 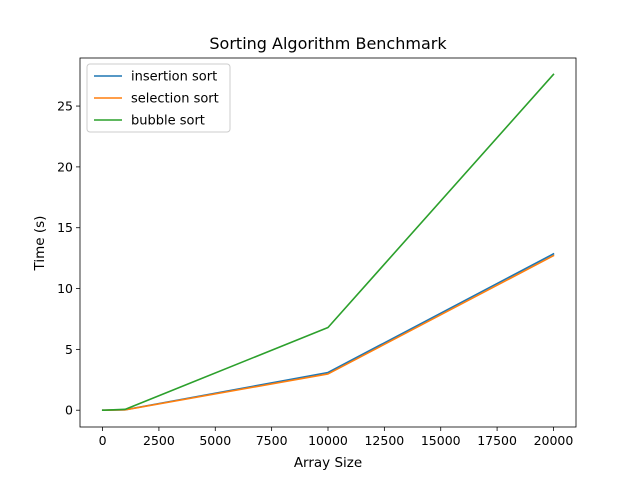 I want to click on legend-label: bubble sort, so click(x=168, y=121).